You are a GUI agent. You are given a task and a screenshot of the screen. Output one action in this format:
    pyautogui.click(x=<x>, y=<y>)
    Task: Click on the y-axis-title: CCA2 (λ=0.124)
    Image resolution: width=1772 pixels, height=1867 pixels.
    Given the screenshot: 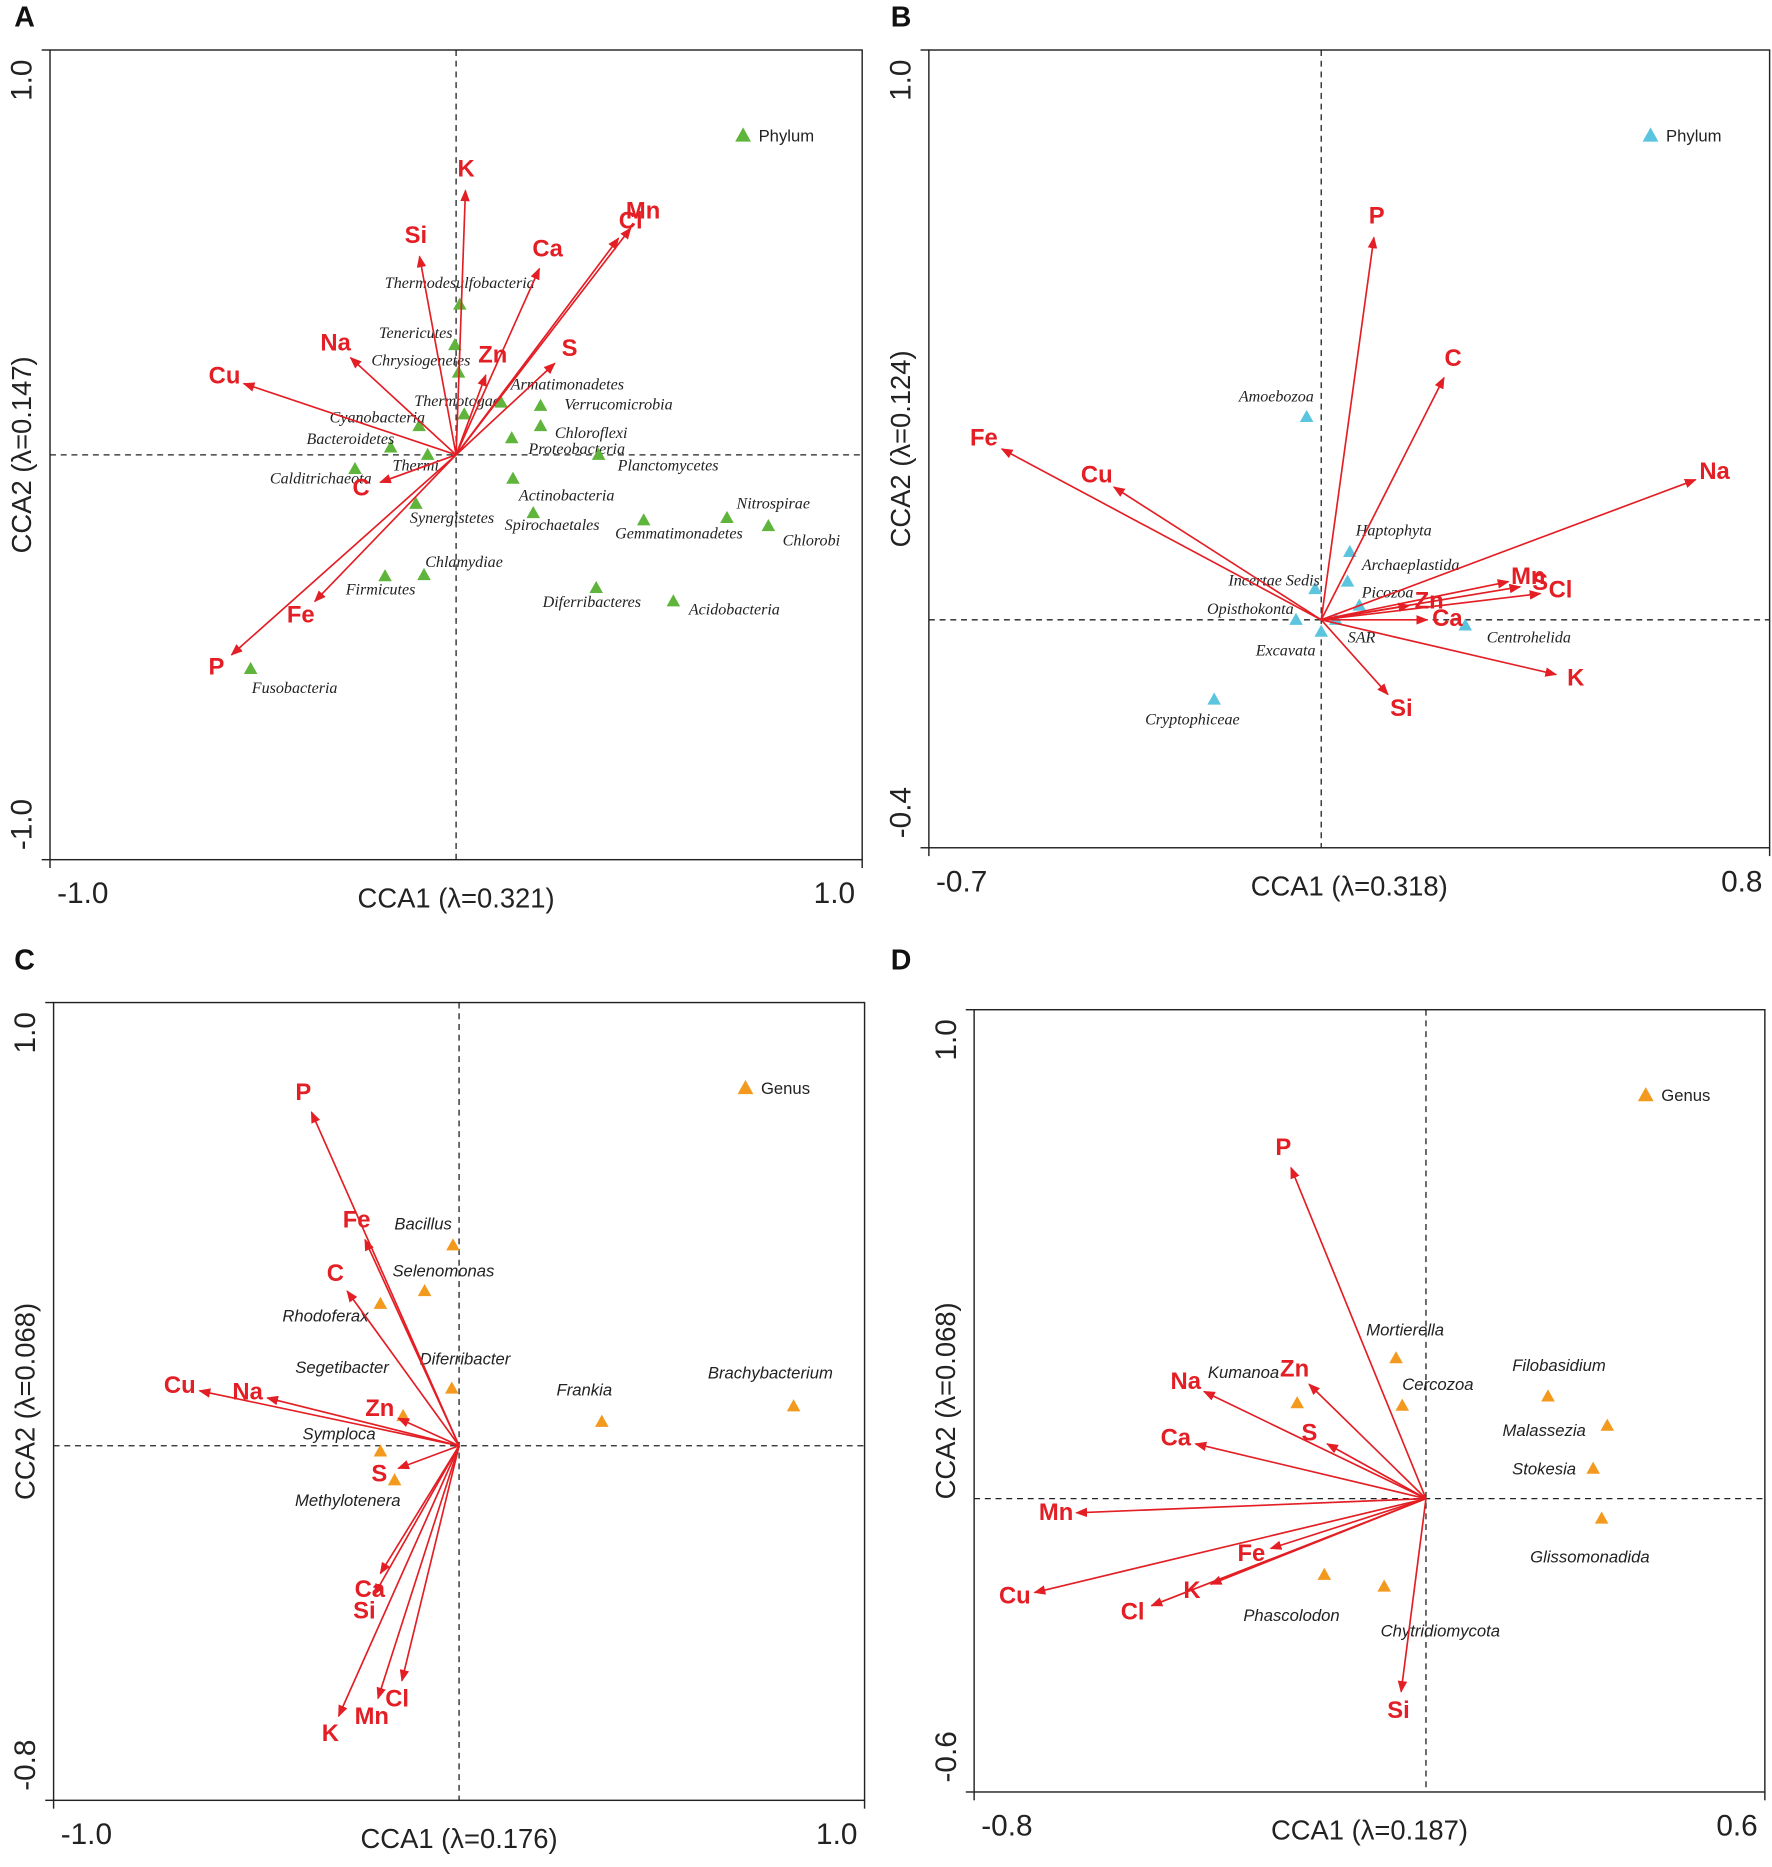 What is the action you would take?
    pyautogui.click(x=900, y=448)
    